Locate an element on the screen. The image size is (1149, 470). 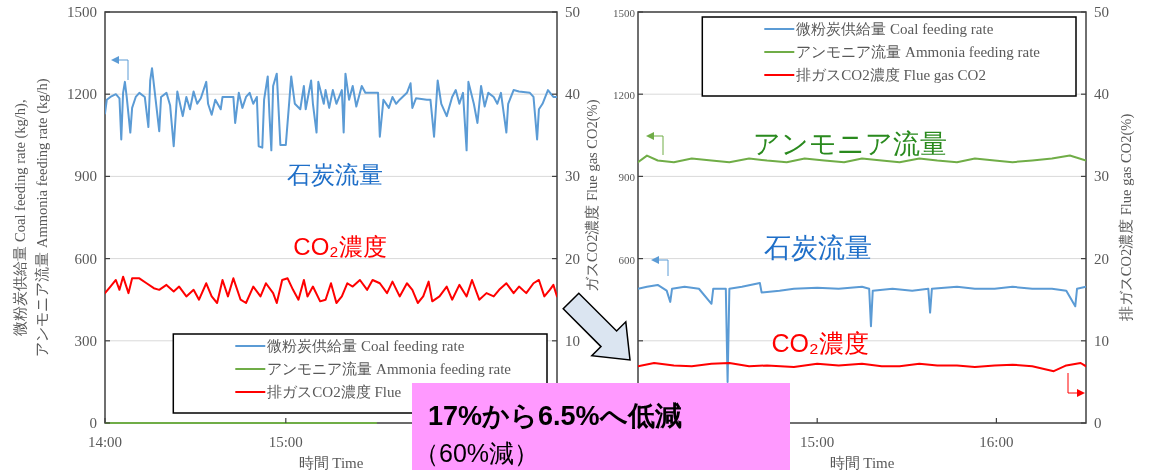
annotation: 17%から6.5%へ低減 is located at coordinates (555, 416).